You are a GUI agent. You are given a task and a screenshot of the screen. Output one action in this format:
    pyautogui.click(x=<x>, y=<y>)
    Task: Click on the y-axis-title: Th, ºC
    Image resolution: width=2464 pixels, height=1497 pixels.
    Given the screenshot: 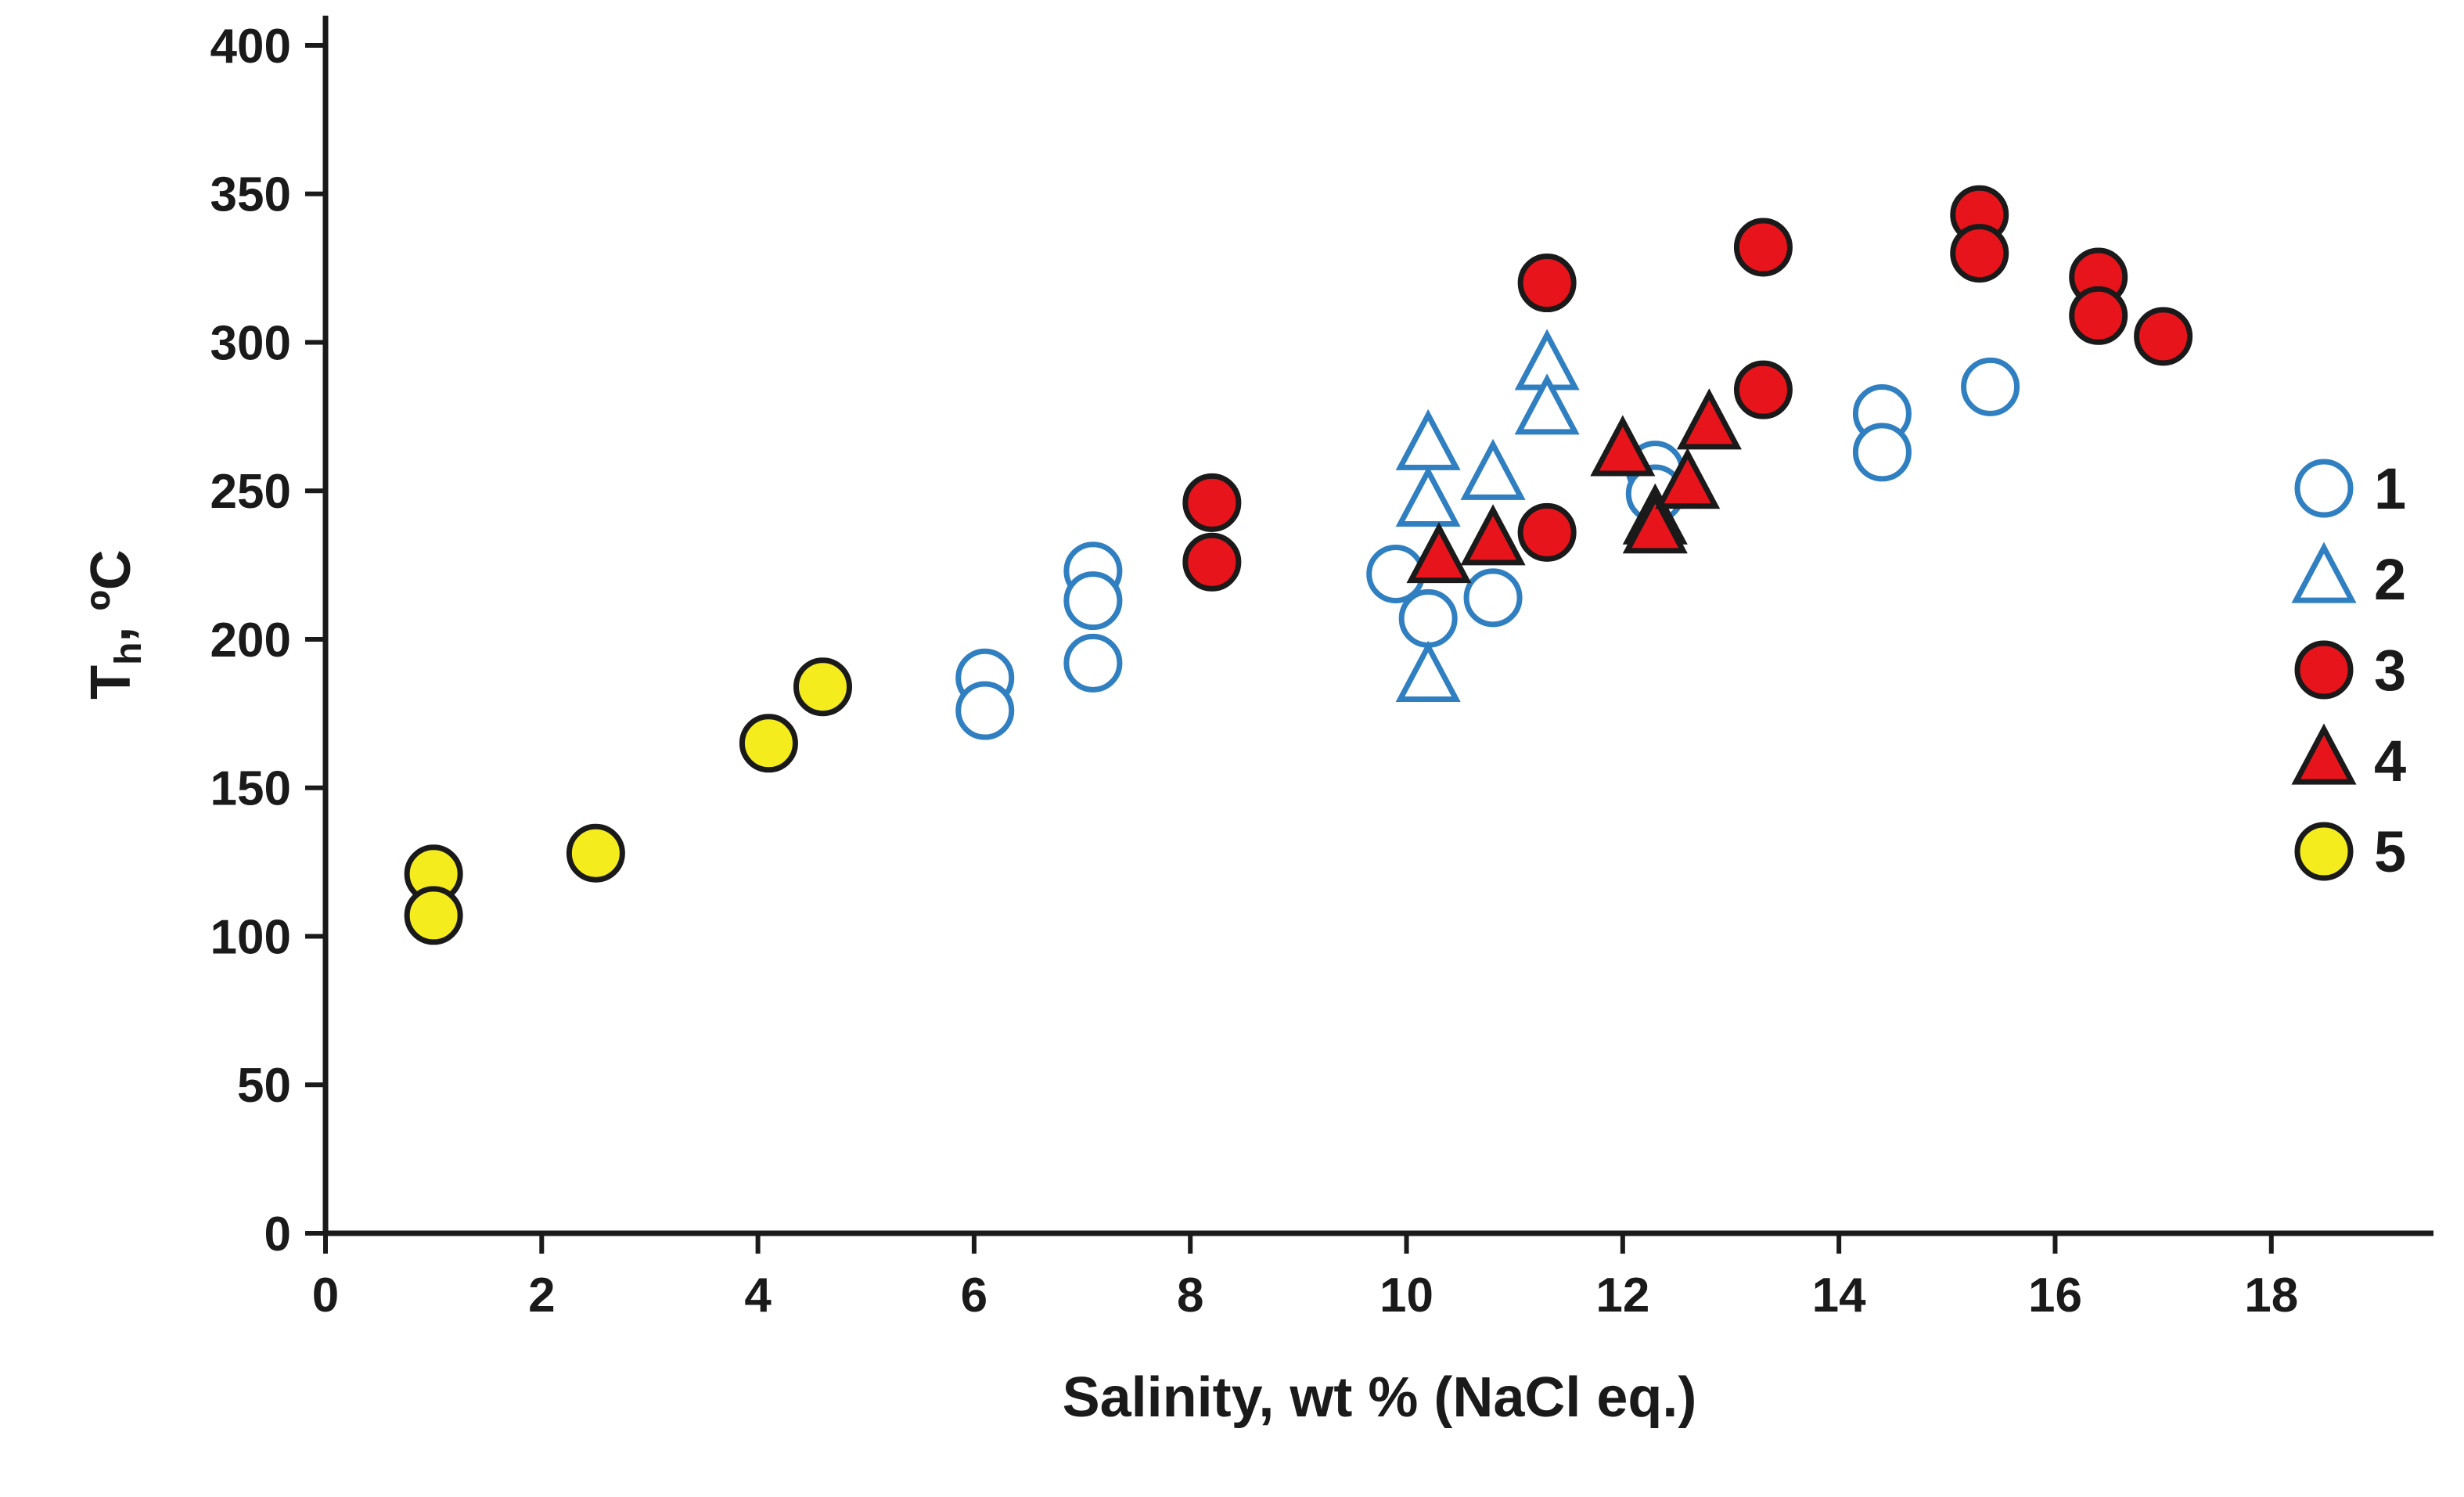 What is the action you would take?
    pyautogui.click(x=114, y=624)
    